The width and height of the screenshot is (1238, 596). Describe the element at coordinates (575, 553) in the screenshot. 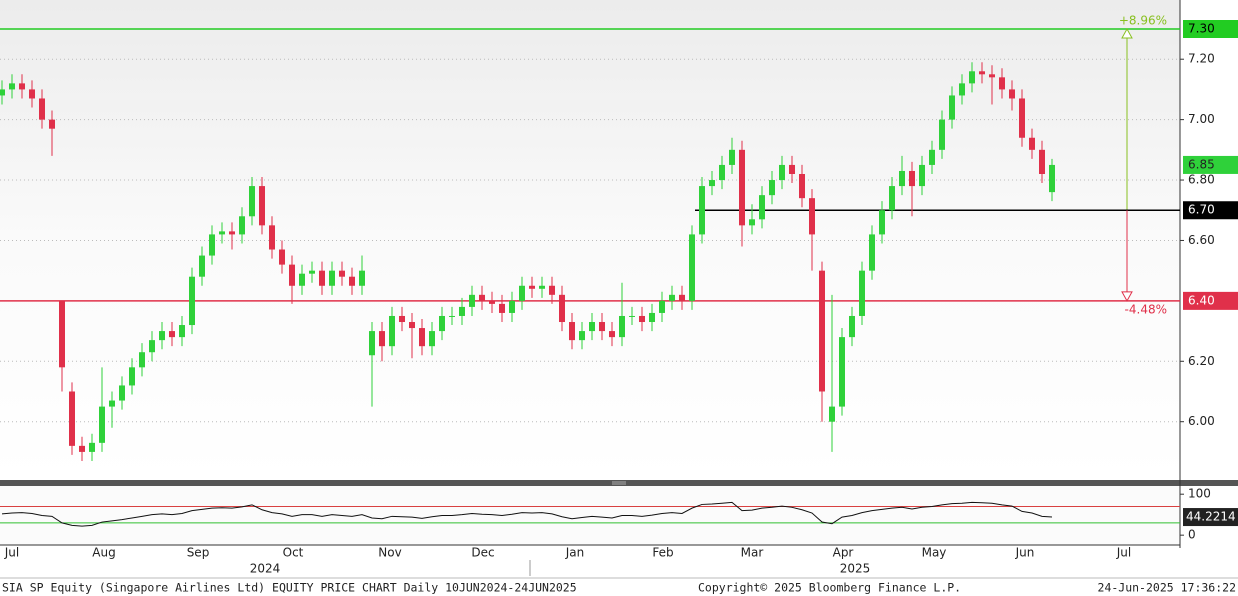

I see `x-tick-label: Jan` at that location.